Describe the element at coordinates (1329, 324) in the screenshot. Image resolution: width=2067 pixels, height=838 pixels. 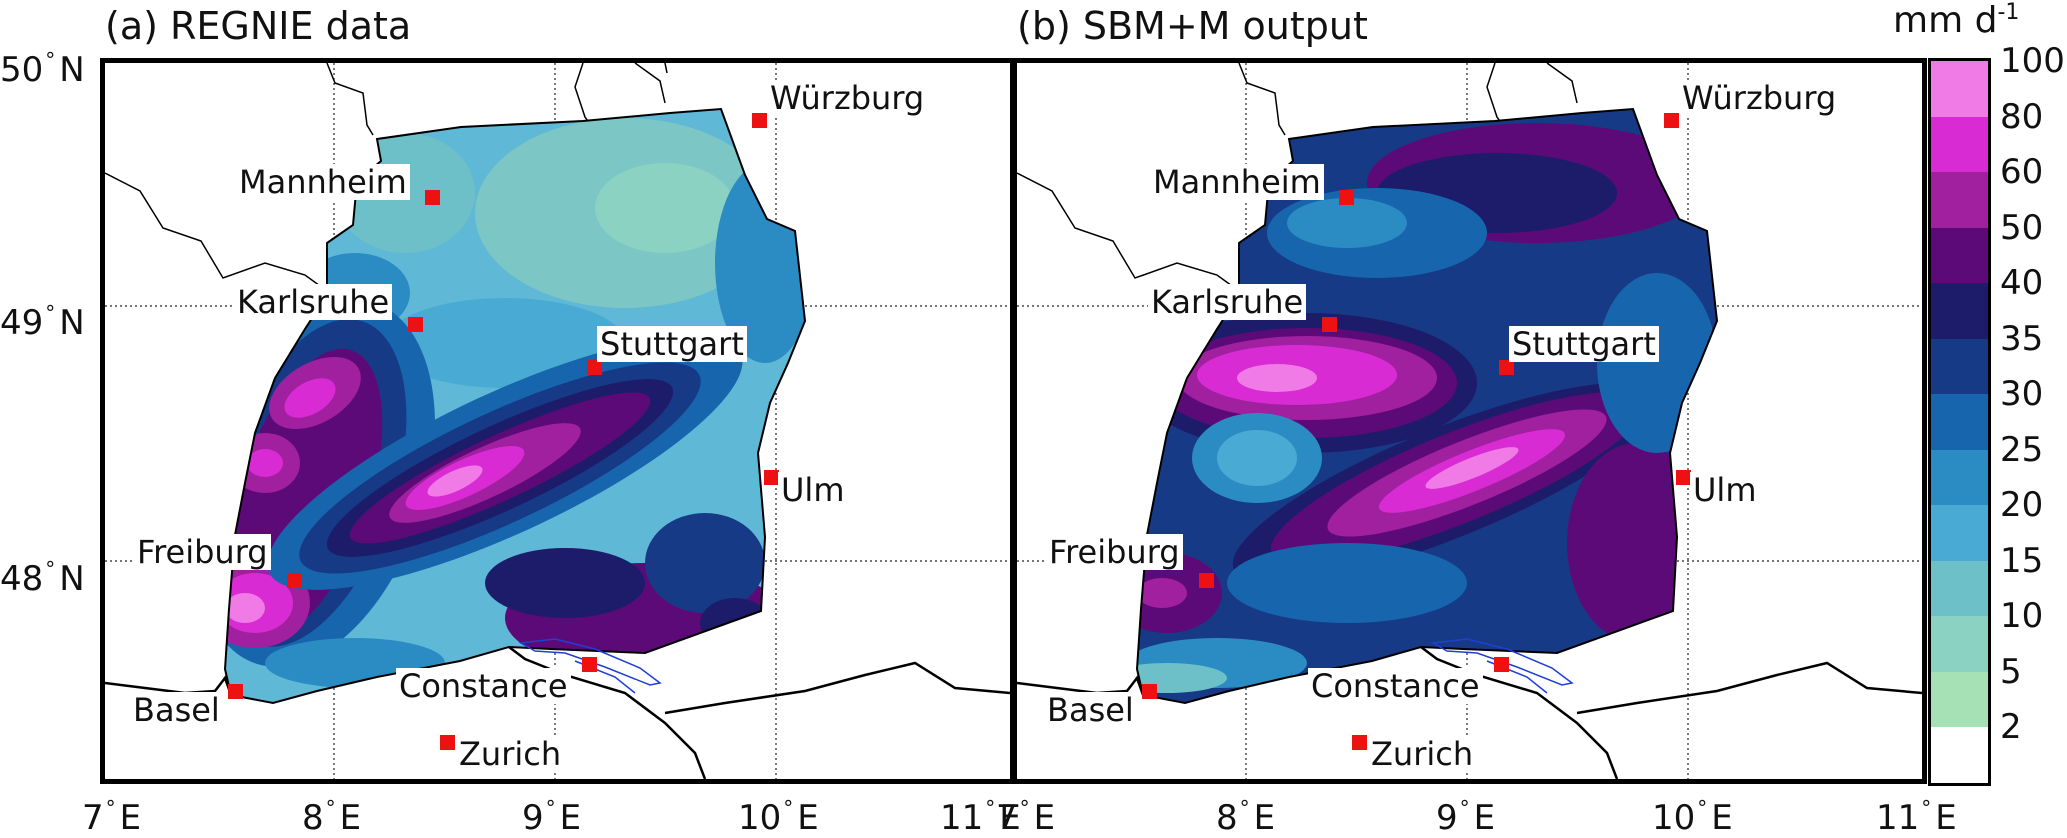
I see `city-marker-karlsruhe-b` at that location.